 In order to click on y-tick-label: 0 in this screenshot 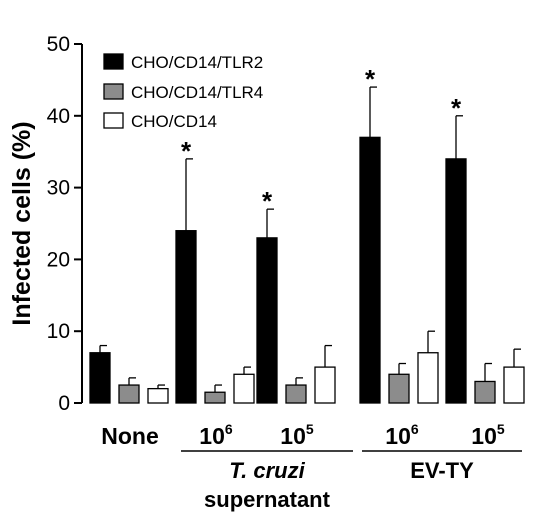, I will do `click(64, 403)`.